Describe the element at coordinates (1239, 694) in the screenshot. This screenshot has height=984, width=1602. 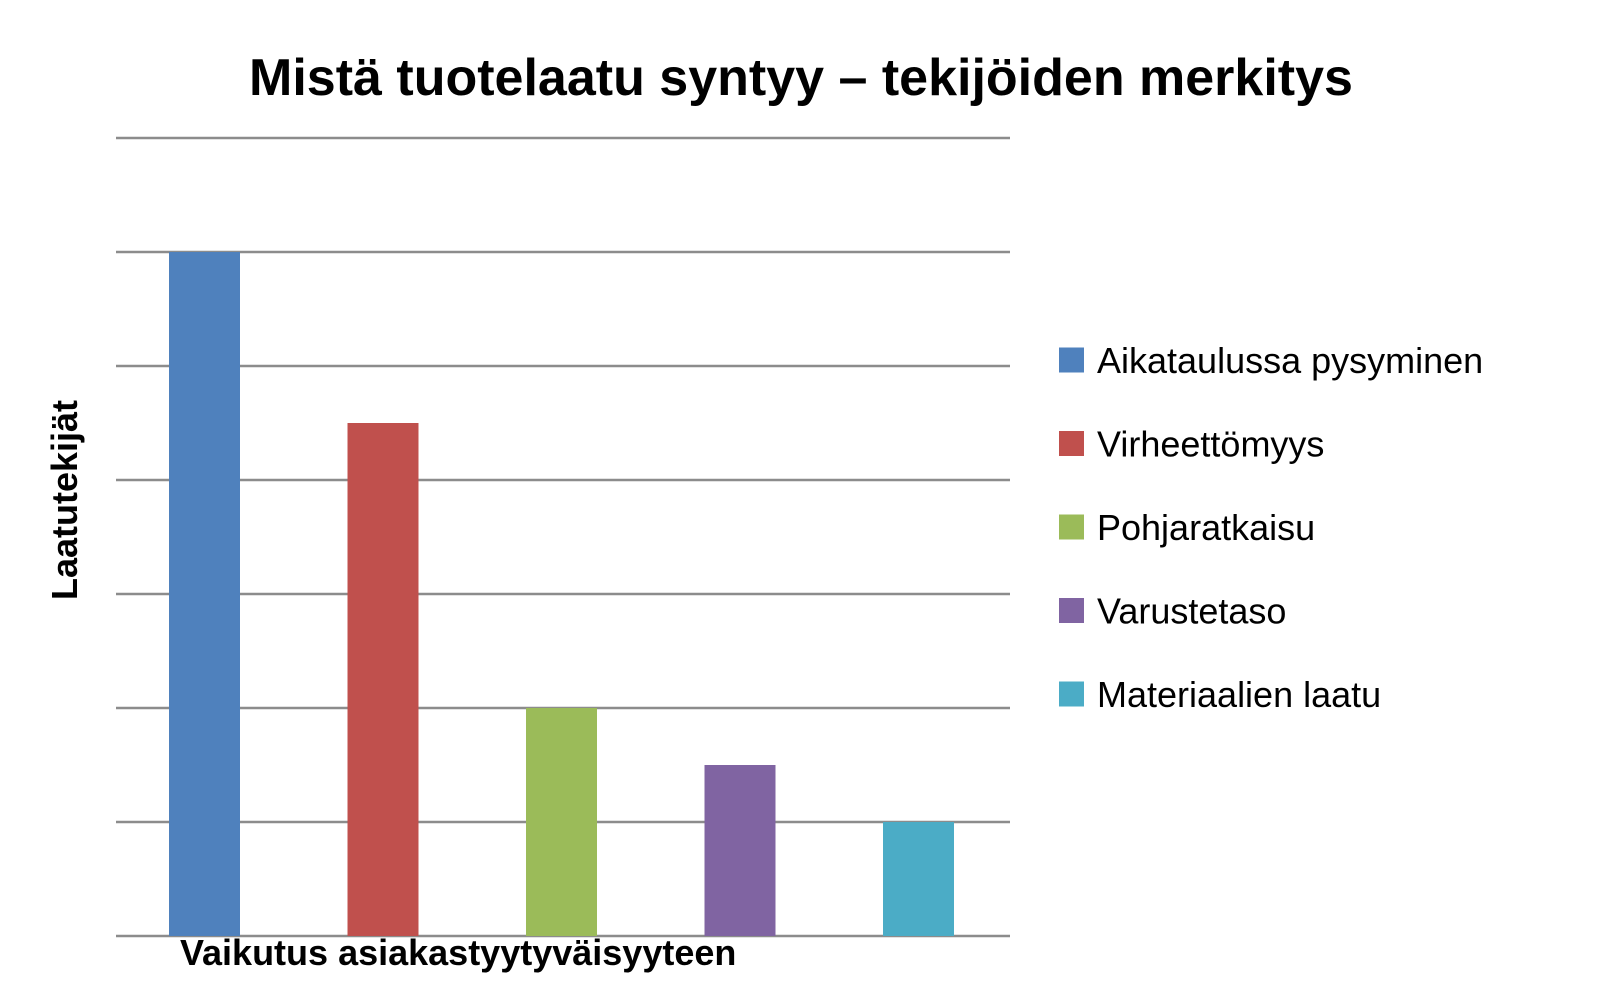
I see `legend-label: Materiaalien laatu` at that location.